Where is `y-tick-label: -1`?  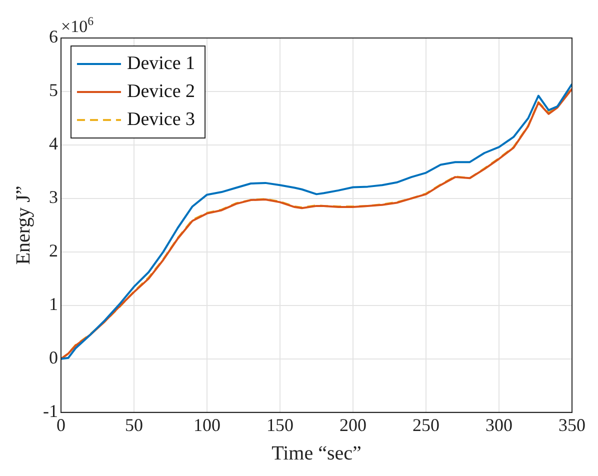
y-tick-label: -1 is located at coordinates (50, 411).